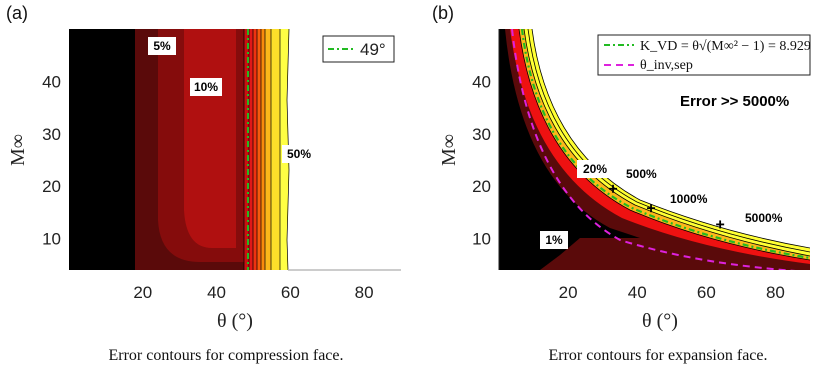 This screenshot has height=369, width=820. Describe the element at coordinates (657, 355) in the screenshot. I see `panel-b-caption: Error contours for expansion face.` at that location.